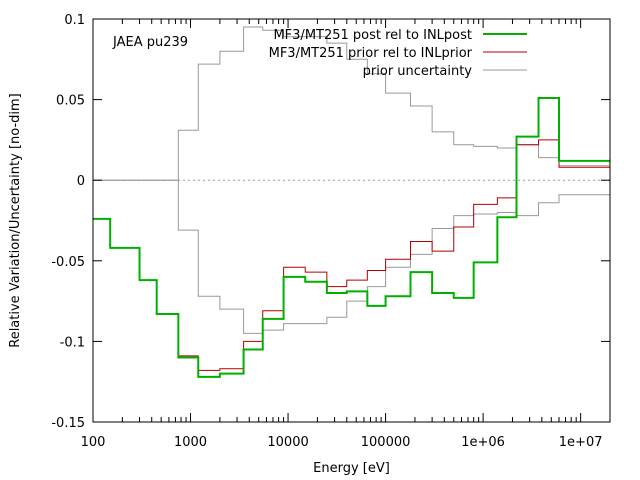 The height and width of the screenshot is (480, 640). What do you see at coordinates (287, 442) in the screenshot?
I see `x-tick-label: 10000` at bounding box center [287, 442].